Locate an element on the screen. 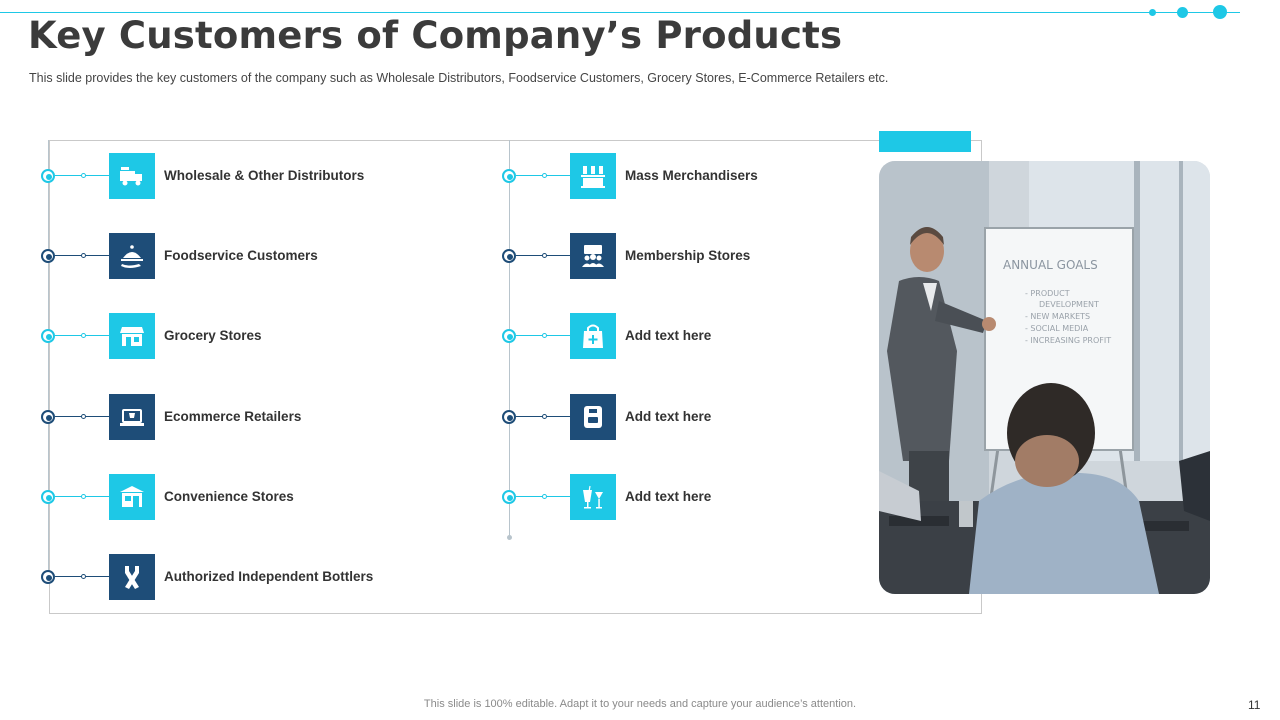 Image resolution: width=1280 pixels, height=720 pixels. truck-icon is located at coordinates (132, 176).